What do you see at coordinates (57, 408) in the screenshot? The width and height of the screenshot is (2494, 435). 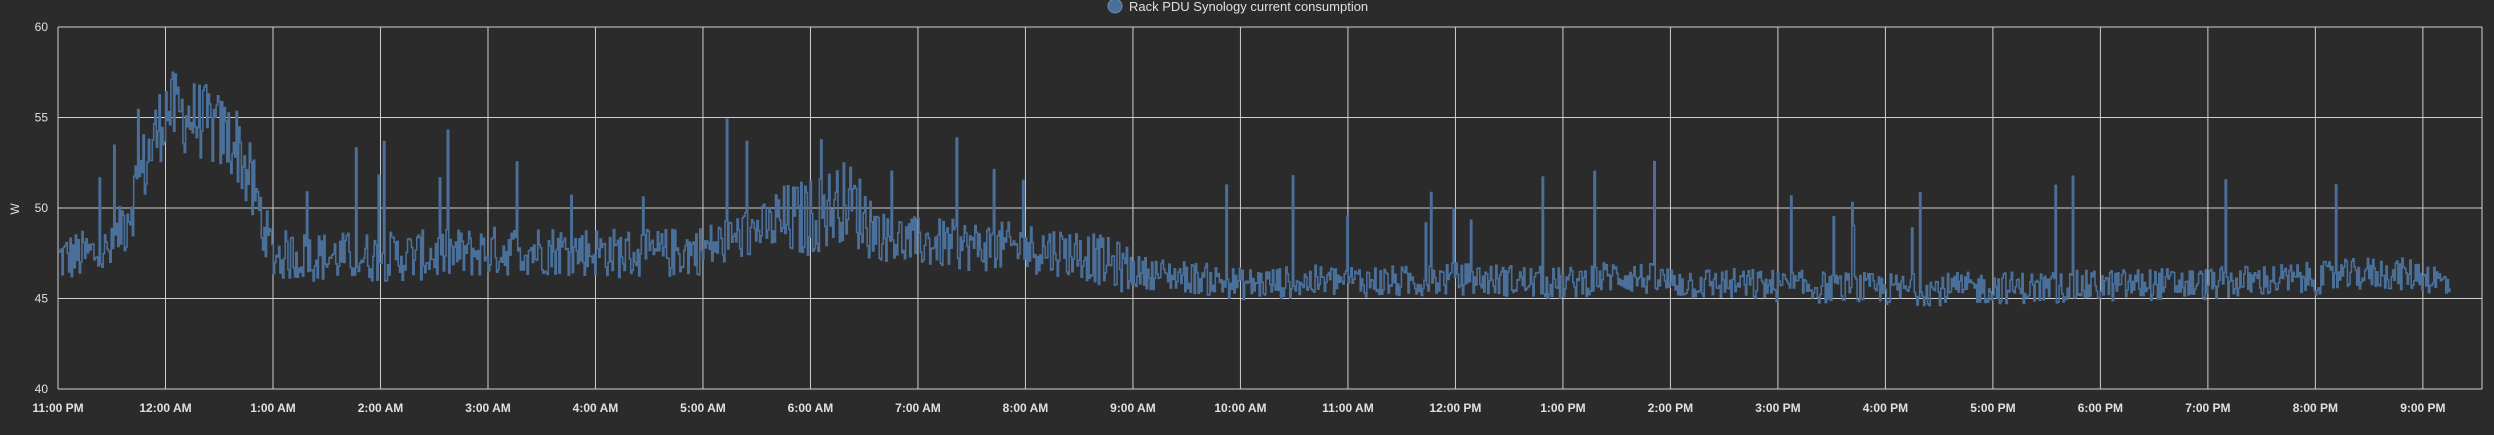 I see `x-tick-label: 11:00 PM` at bounding box center [57, 408].